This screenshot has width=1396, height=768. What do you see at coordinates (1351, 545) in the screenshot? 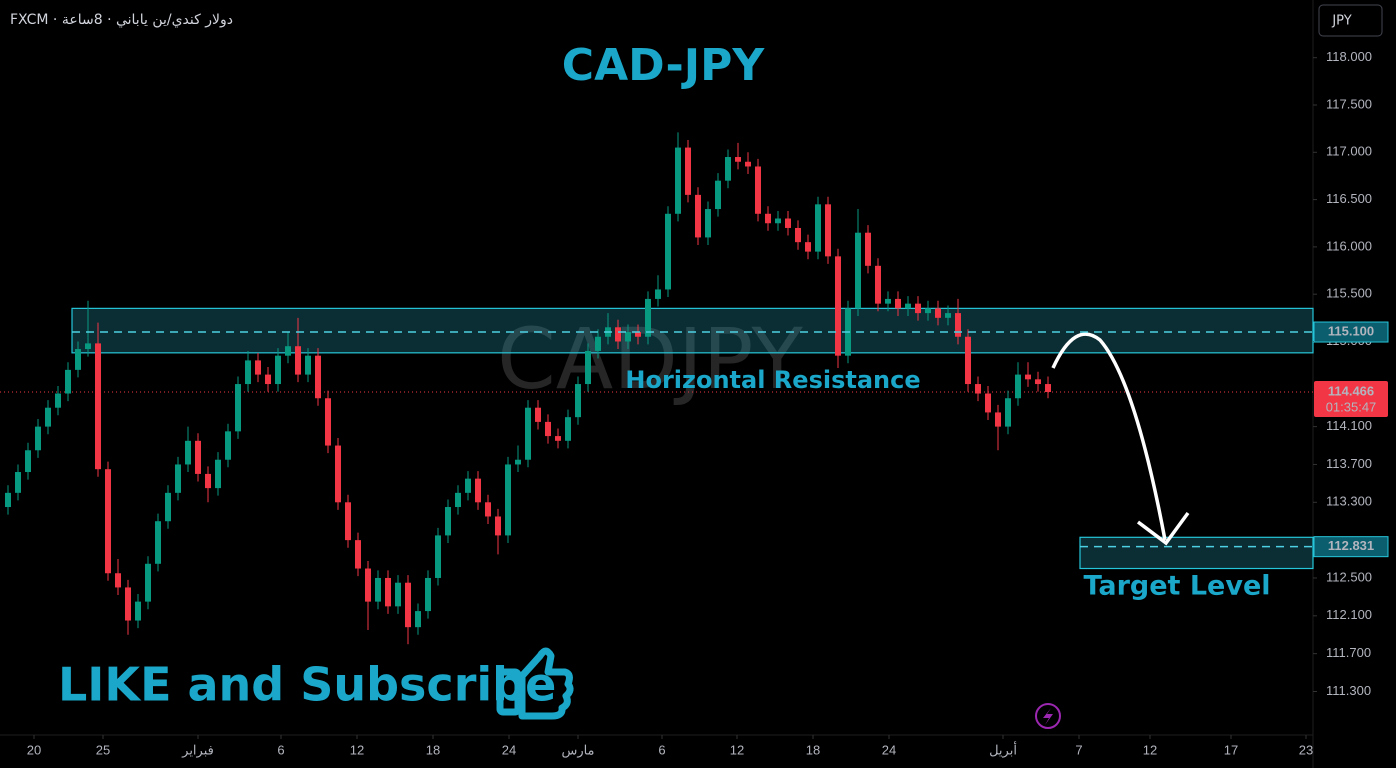
I see `level-price-label: 112.831` at bounding box center [1351, 545].